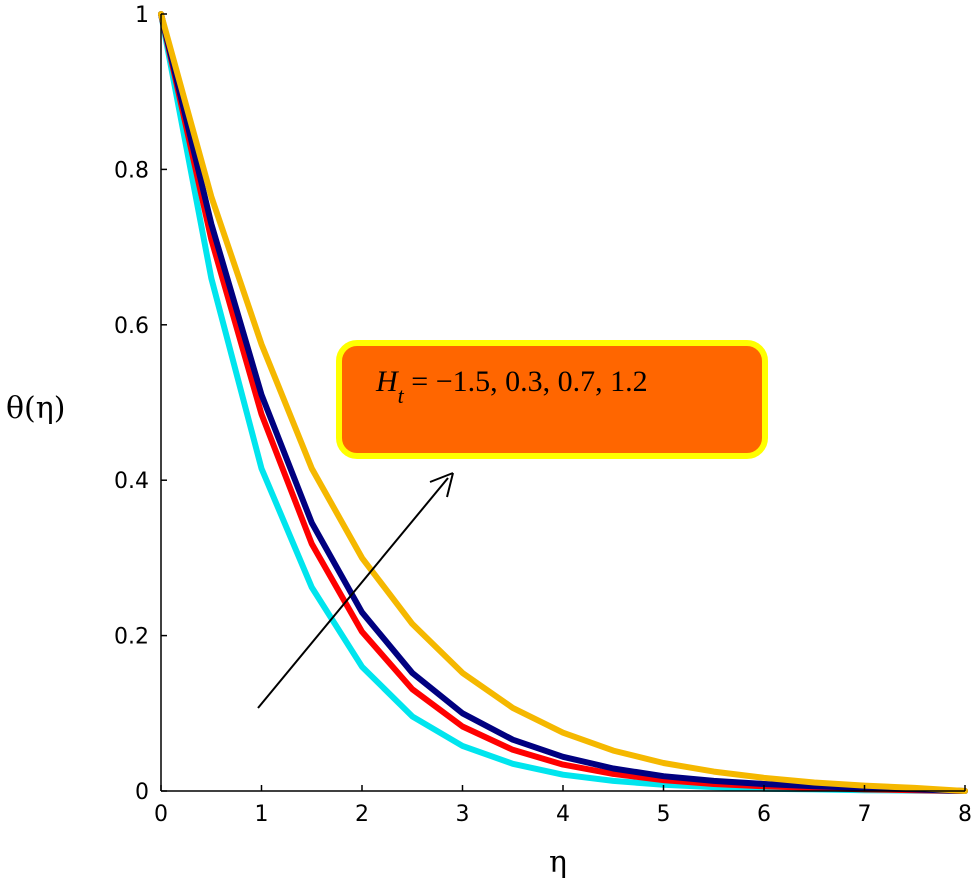 The width and height of the screenshot is (975, 886). I want to click on x-tick-label: 2, so click(362, 814).